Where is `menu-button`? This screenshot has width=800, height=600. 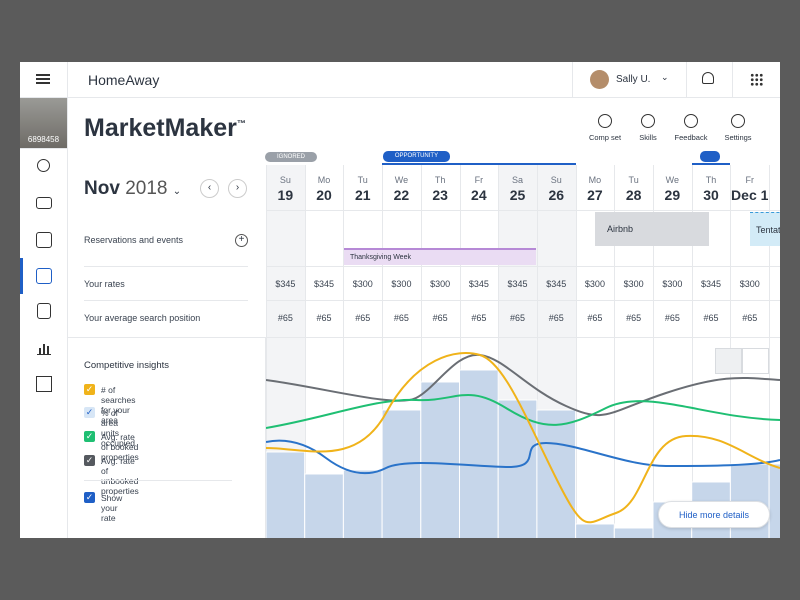
menu-button is located at coordinates (43, 79).